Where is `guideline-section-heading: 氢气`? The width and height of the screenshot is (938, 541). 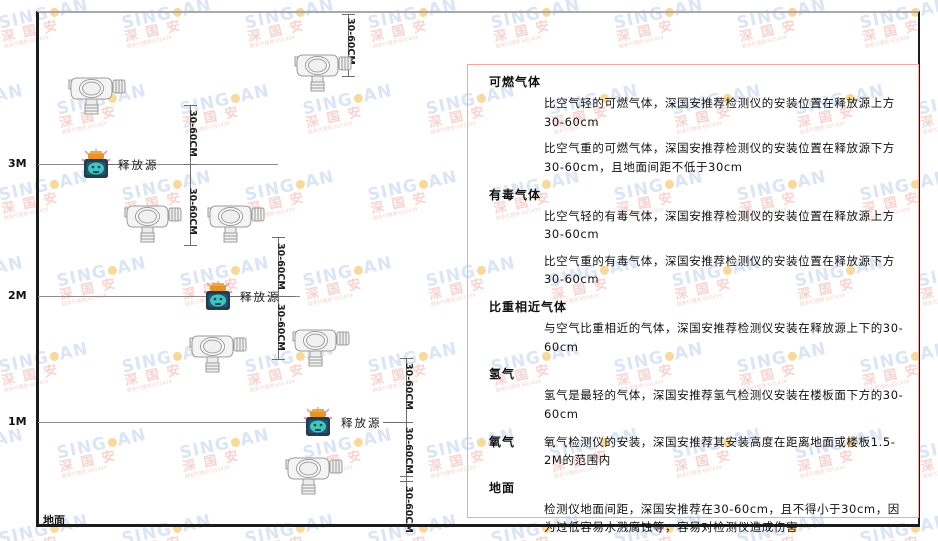 guideline-section-heading: 氢气 is located at coordinates (502, 374).